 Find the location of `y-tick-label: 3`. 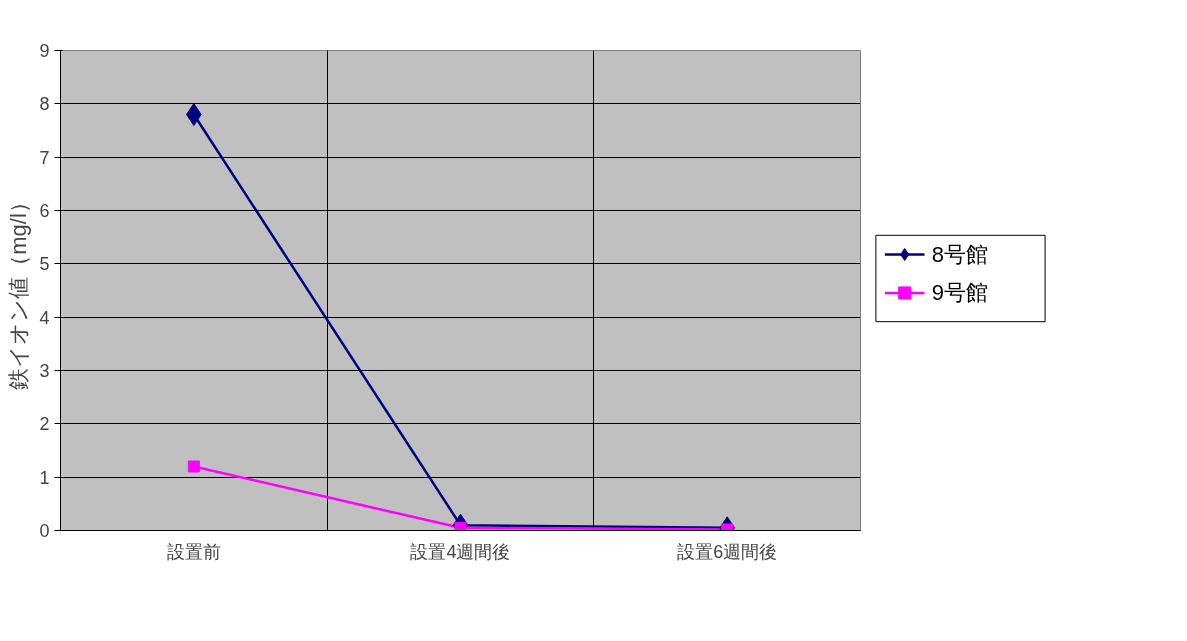

y-tick-label: 3 is located at coordinates (44, 371).